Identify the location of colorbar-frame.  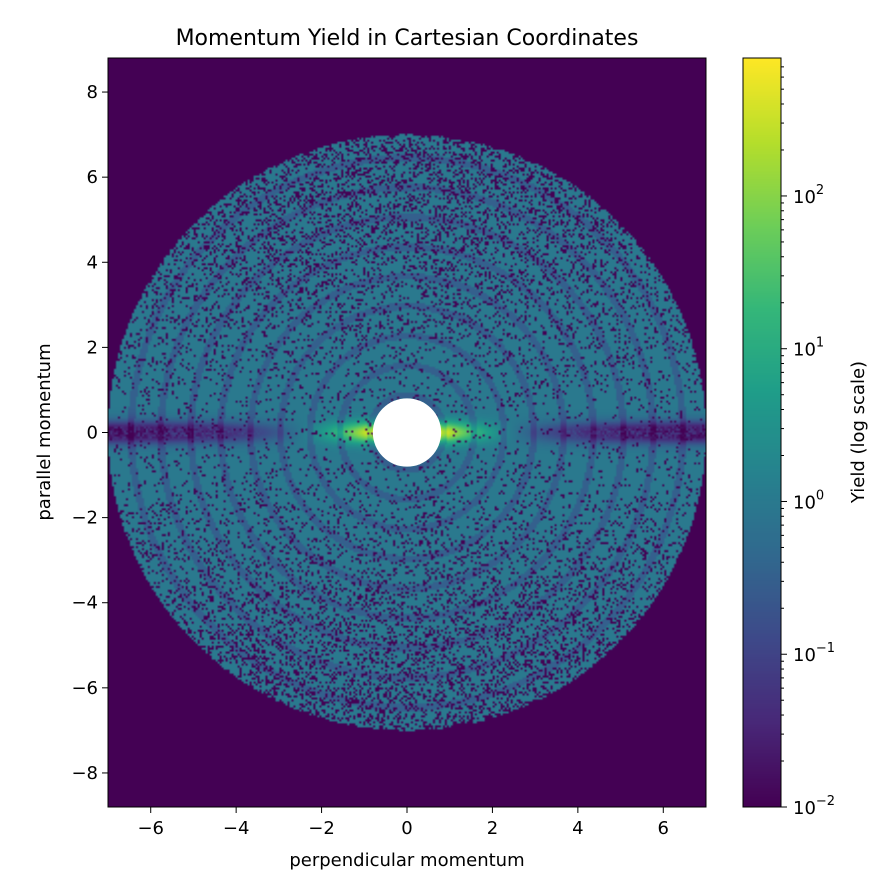
(762, 432).